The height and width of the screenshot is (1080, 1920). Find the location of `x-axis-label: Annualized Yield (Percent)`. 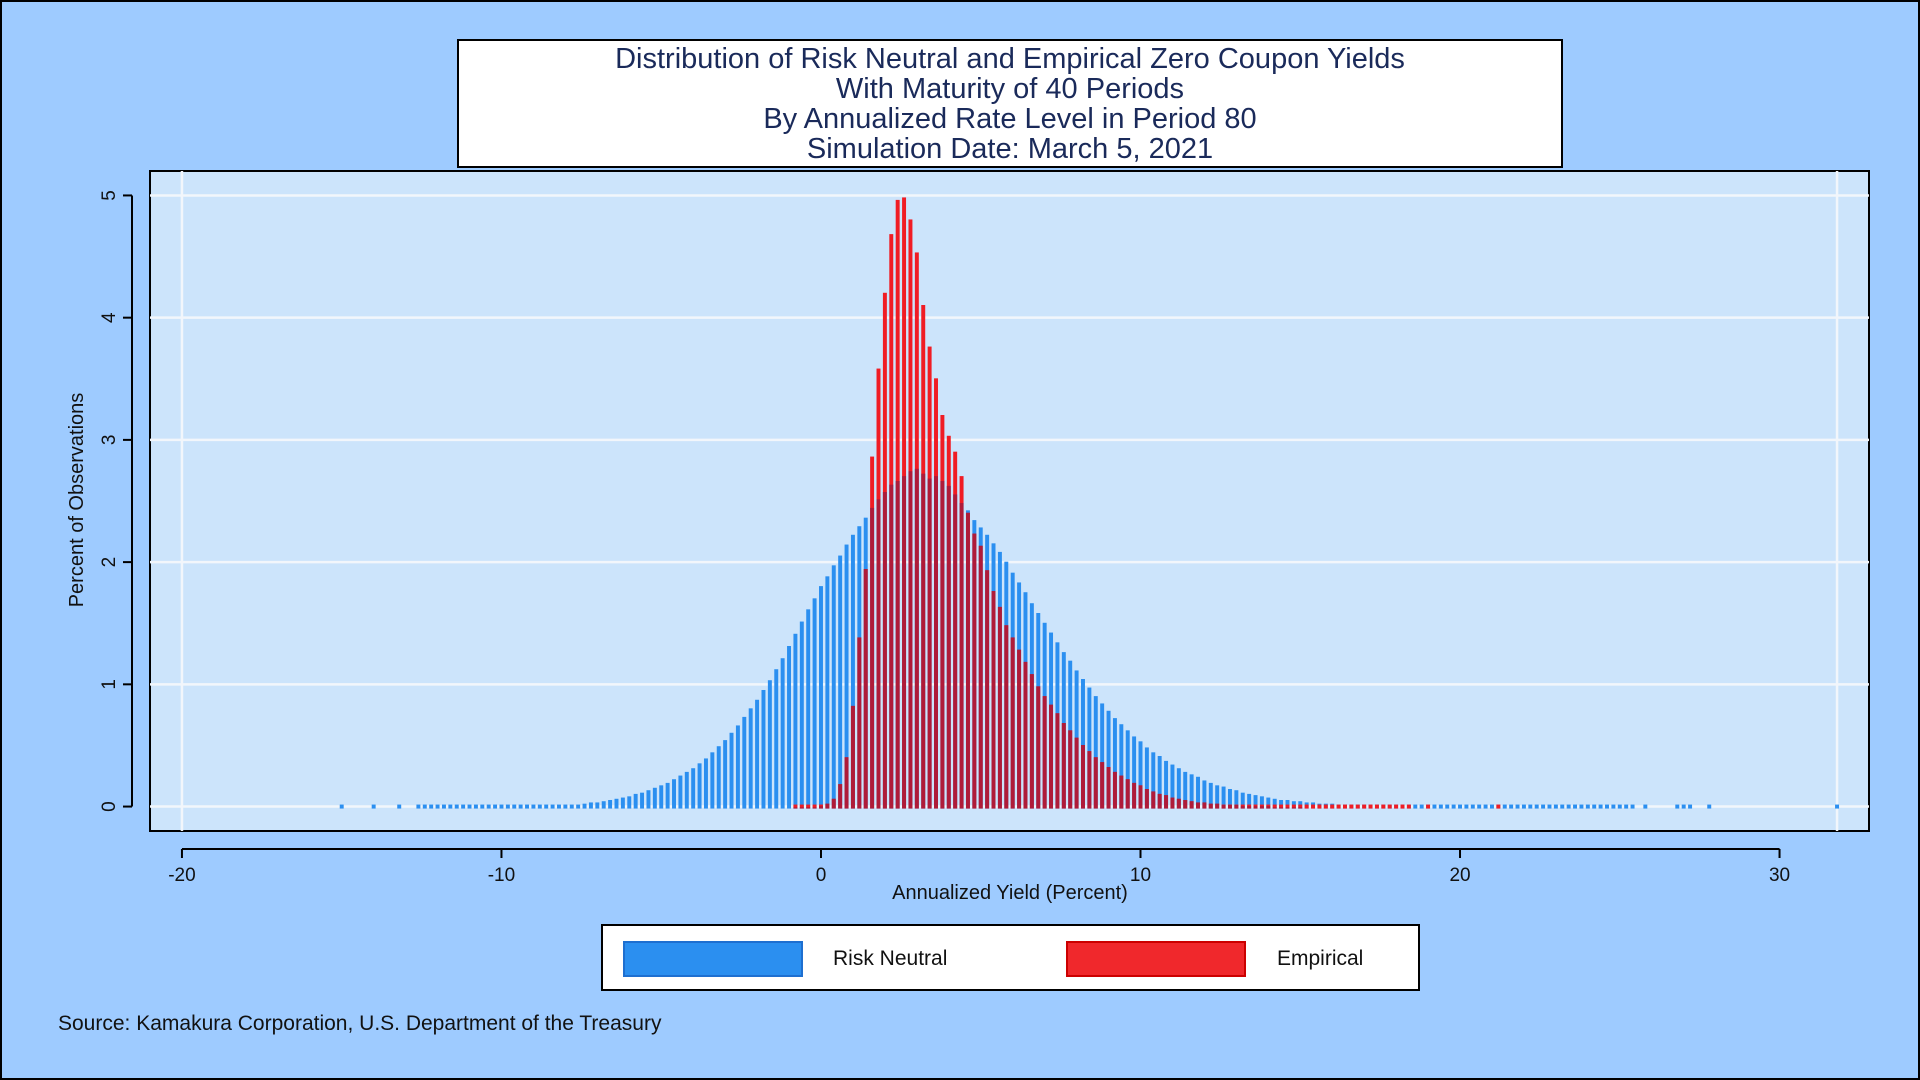

x-axis-label: Annualized Yield (Percent) is located at coordinates (1010, 893).